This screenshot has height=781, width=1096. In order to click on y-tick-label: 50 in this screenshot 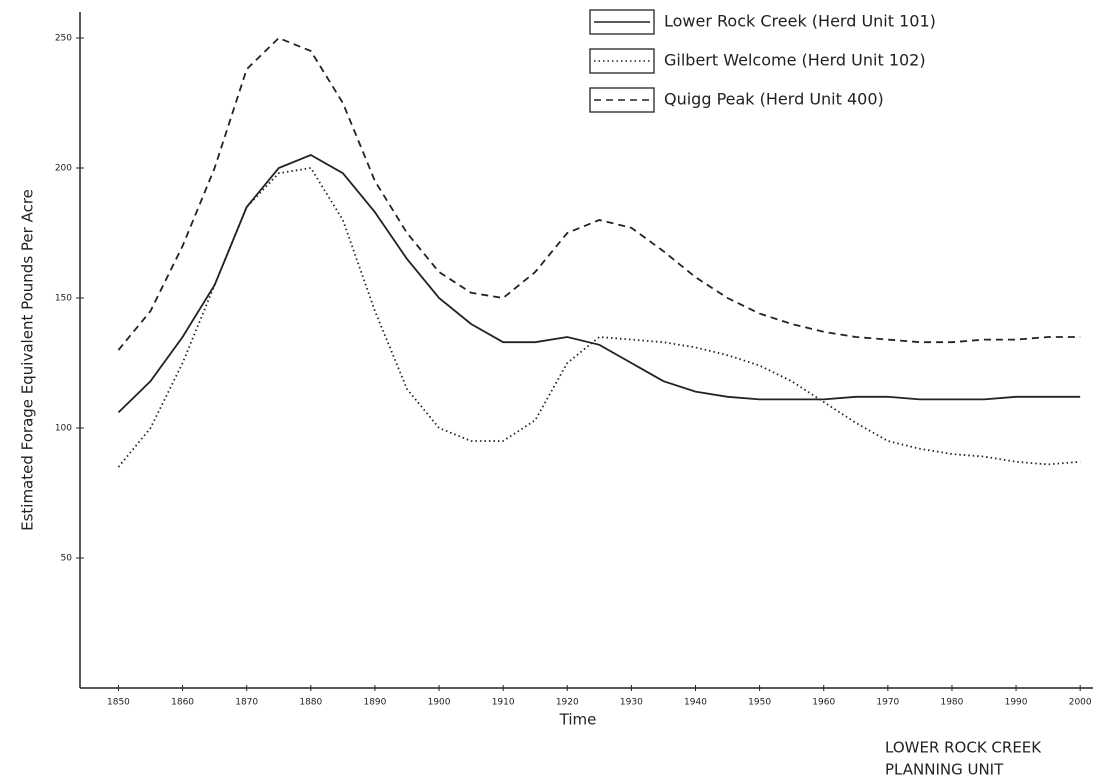, I will do `click(67, 559)`.